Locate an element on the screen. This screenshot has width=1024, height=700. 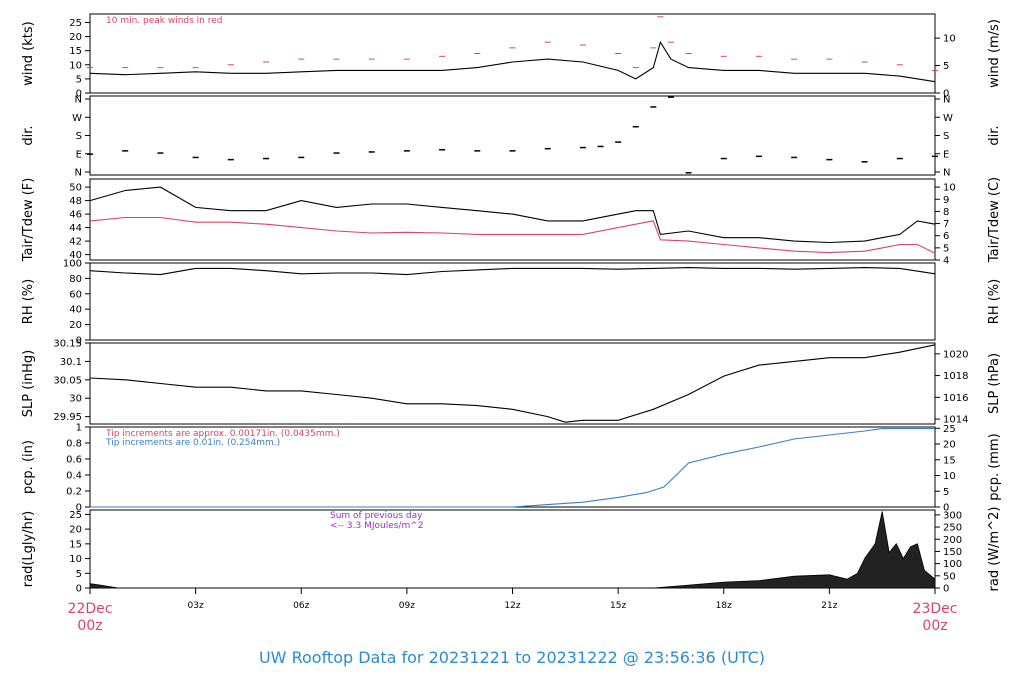
y-tick-label: S is located at coordinates (79, 136).